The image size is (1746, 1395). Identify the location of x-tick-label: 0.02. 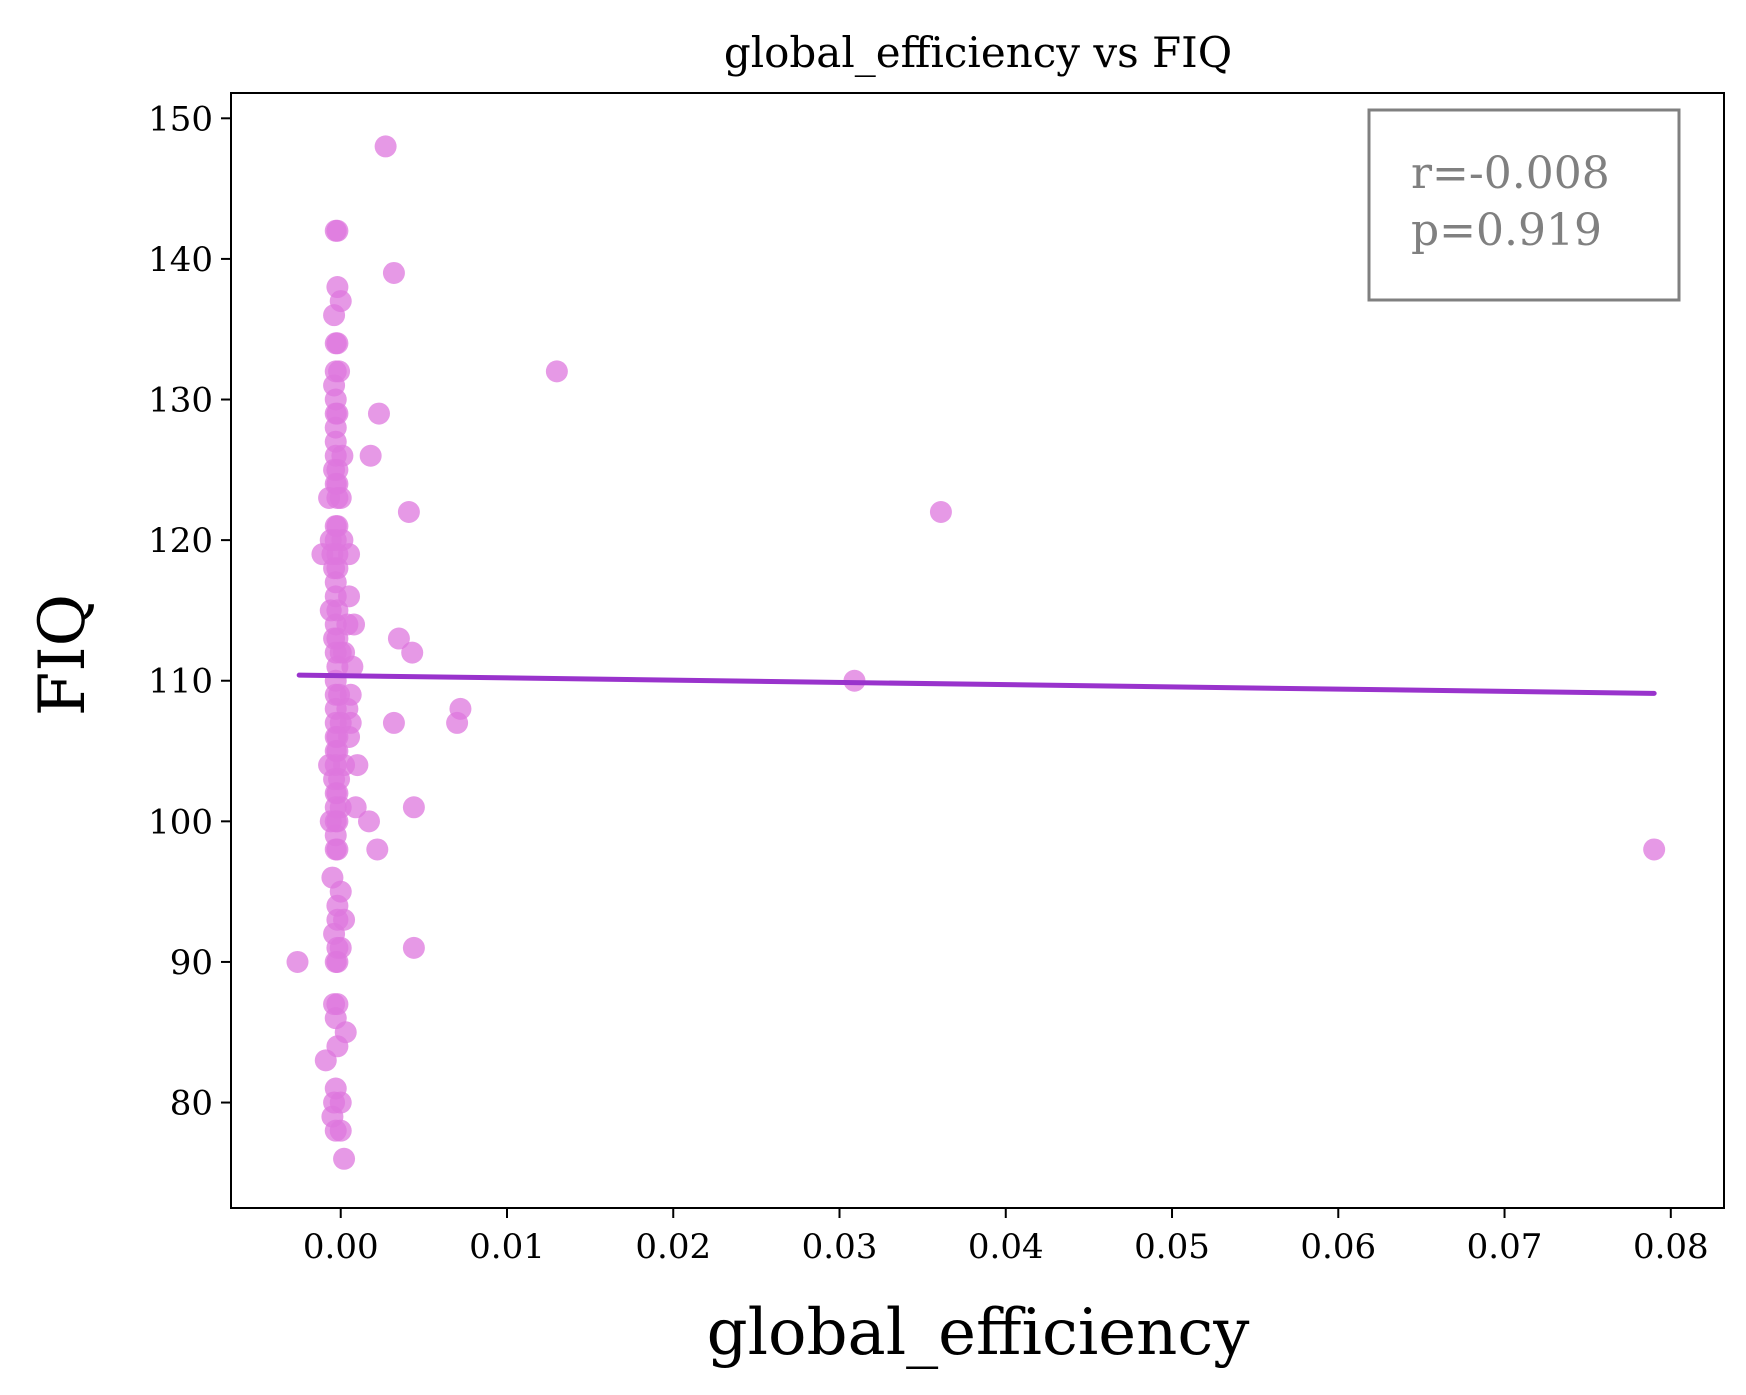
(673, 1247).